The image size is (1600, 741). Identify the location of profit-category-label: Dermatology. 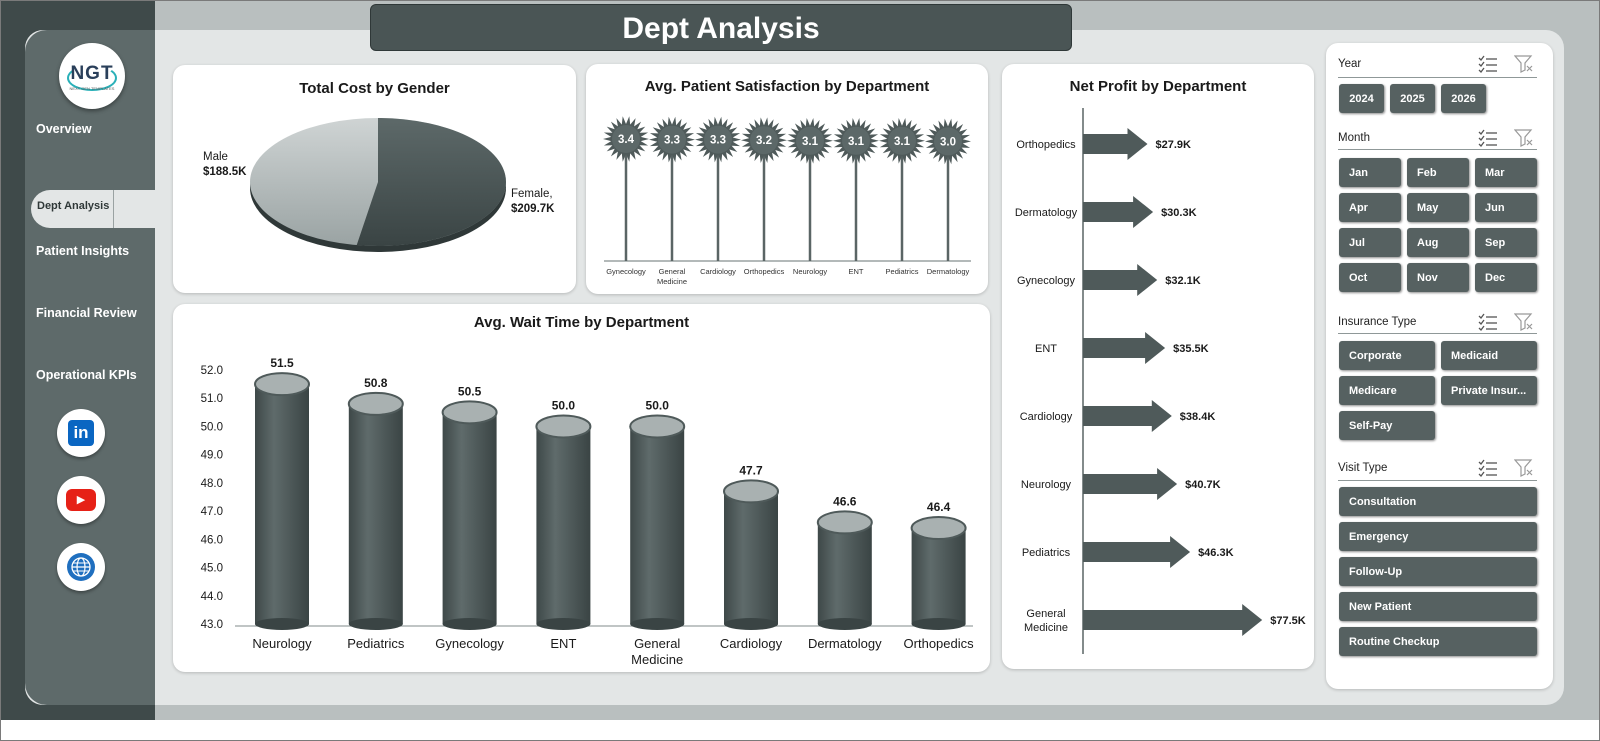
(1046, 213).